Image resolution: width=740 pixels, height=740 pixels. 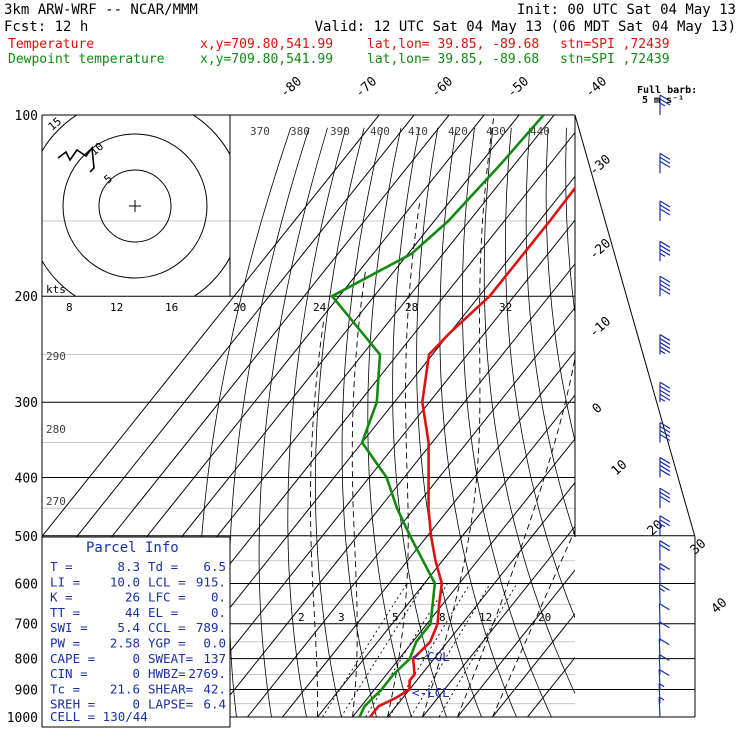 What do you see at coordinates (56, 356) in the screenshot?
I see `theta-label-290: 290` at bounding box center [56, 356].